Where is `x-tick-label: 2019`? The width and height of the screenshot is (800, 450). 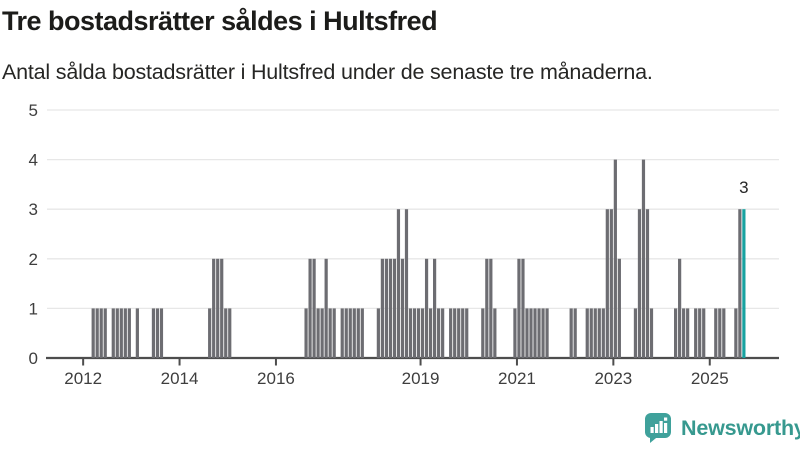
x-tick-label: 2019 is located at coordinates (421, 378).